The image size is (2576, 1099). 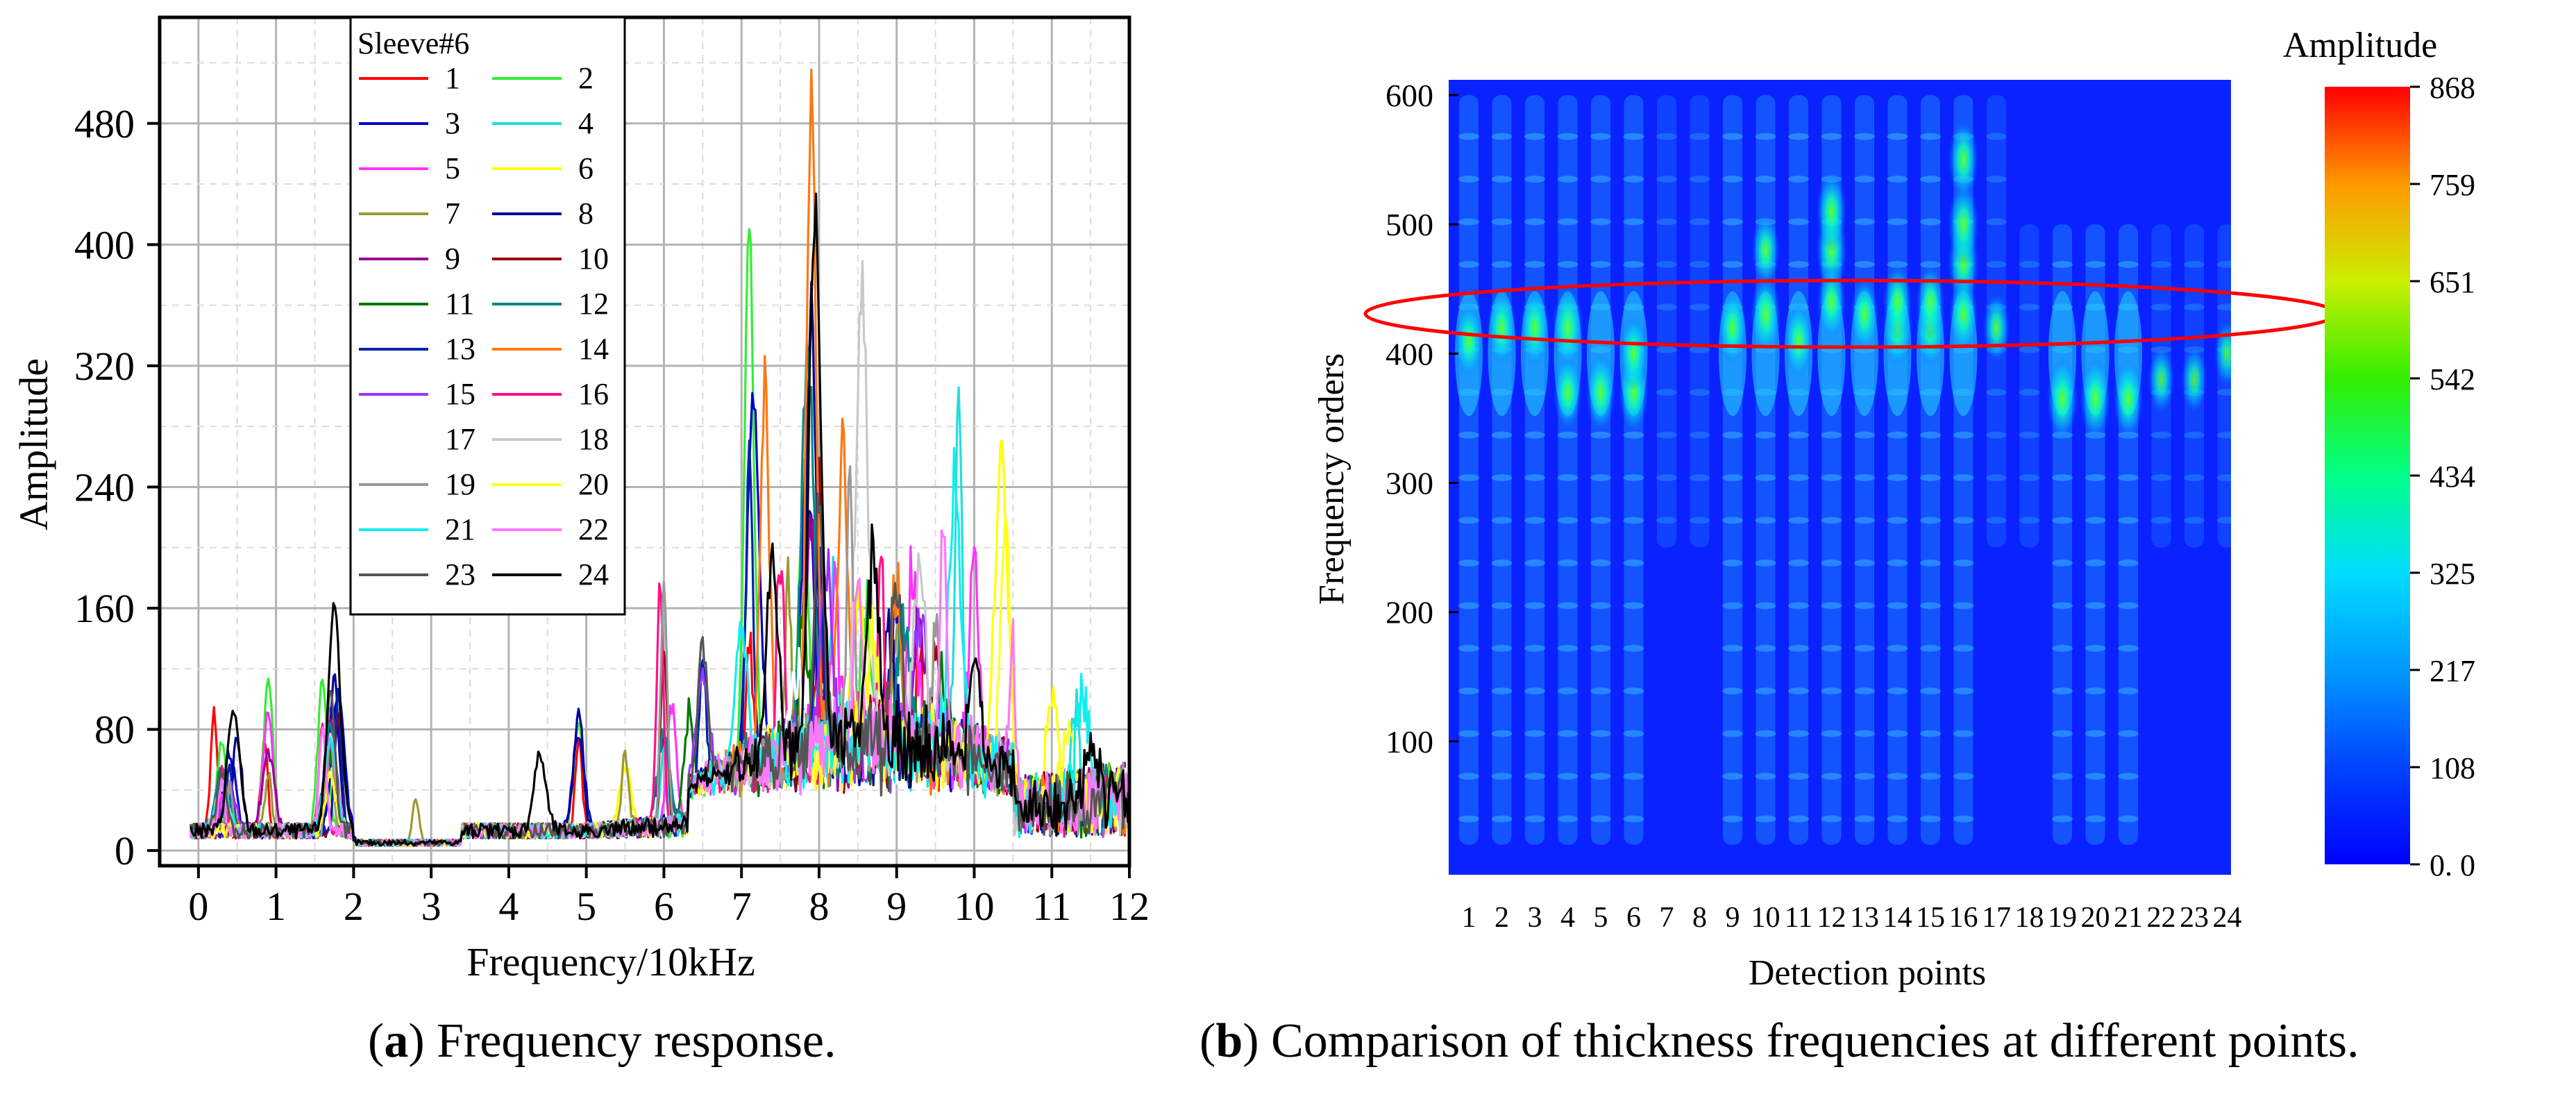 What do you see at coordinates (459, 304) in the screenshot?
I see `legend-label-11: 11` at bounding box center [459, 304].